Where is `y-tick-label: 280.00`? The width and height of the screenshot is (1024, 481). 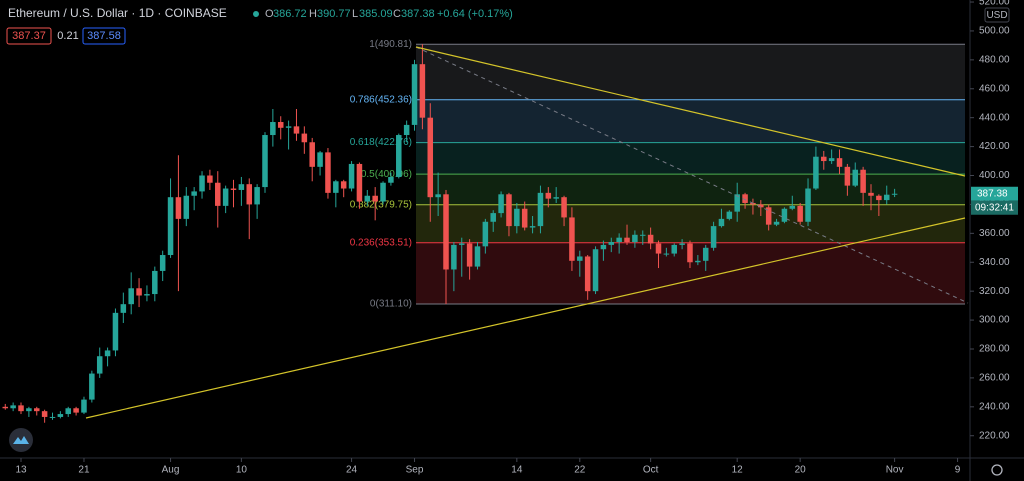
y-tick-label: 280.00 is located at coordinates (994, 349).